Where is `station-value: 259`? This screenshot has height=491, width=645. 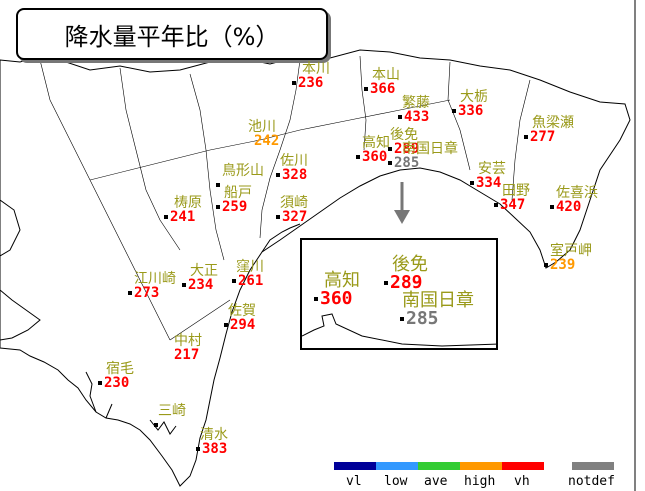
station-value: 259 is located at coordinates (235, 207).